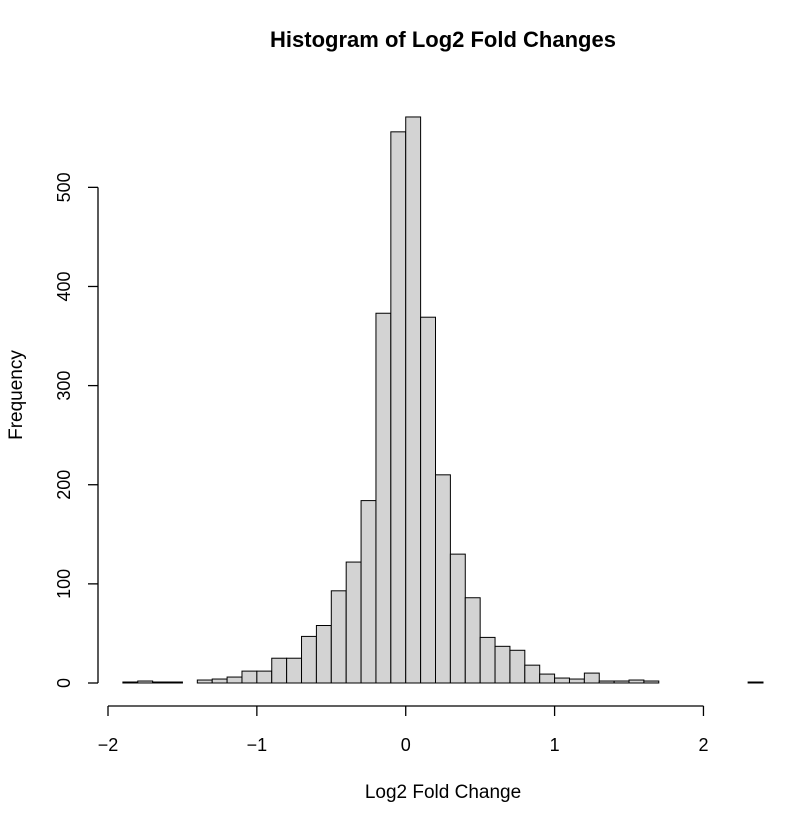  I want to click on x-tick-label: 0, so click(406, 745).